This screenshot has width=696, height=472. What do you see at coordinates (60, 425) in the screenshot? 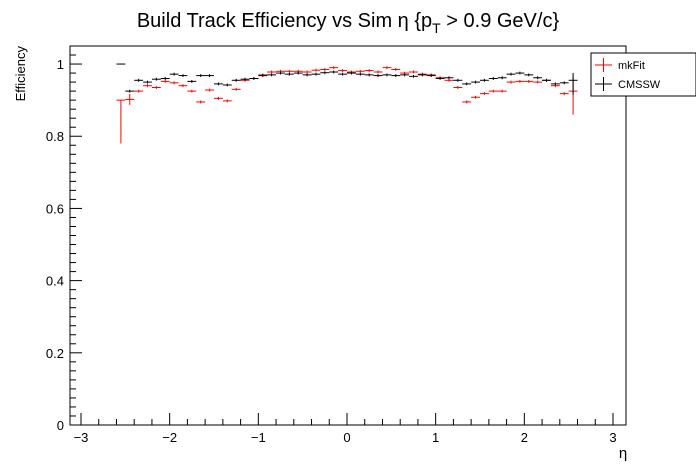
I see `y-tick-label: 0` at bounding box center [60, 425].